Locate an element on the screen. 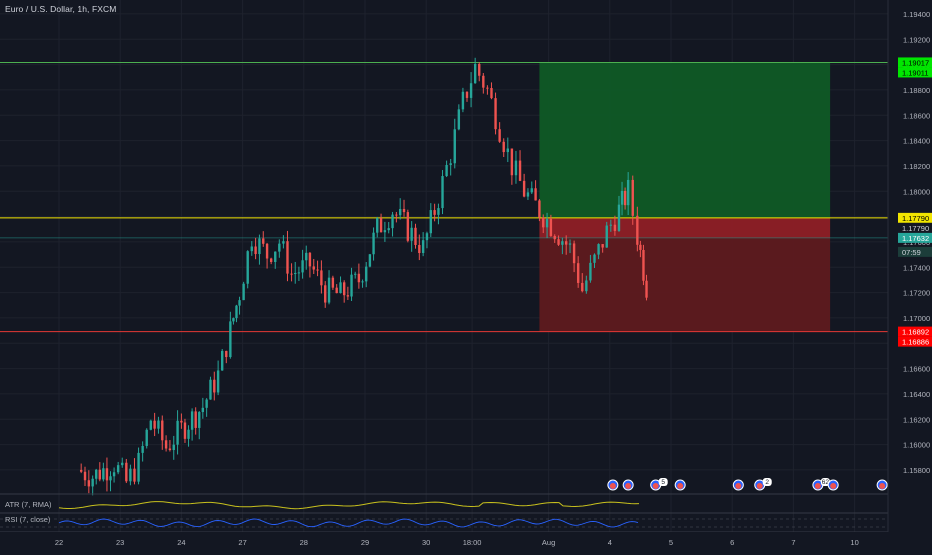 The image size is (932, 555). time-tick-label: 28 is located at coordinates (304, 542).